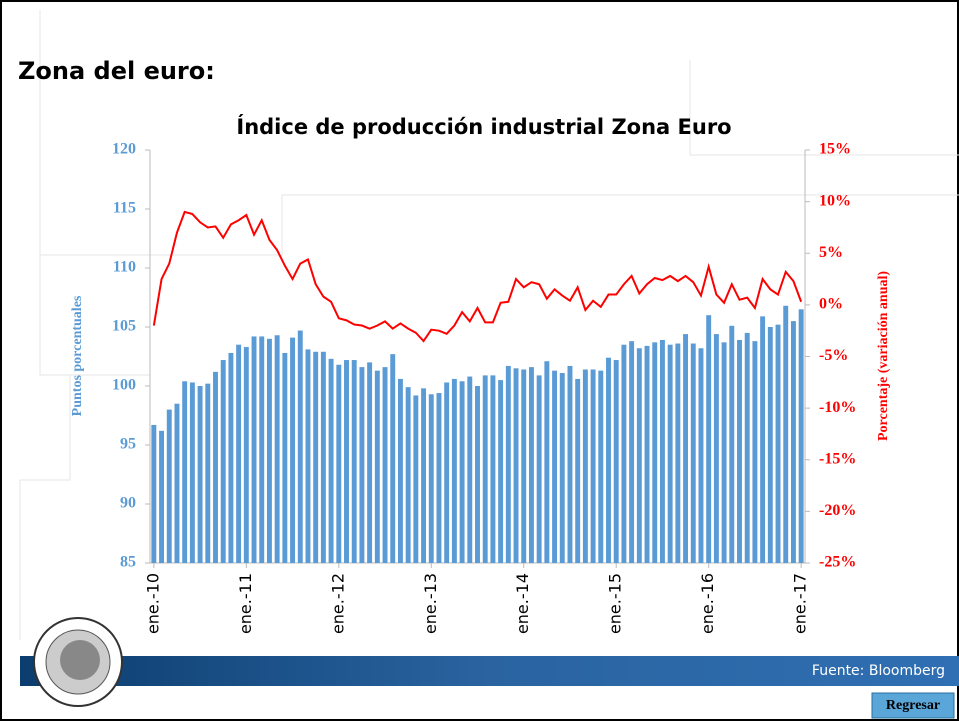 This screenshot has width=959, height=721. Describe the element at coordinates (489, 671) in the screenshot. I see `footer-band` at that location.